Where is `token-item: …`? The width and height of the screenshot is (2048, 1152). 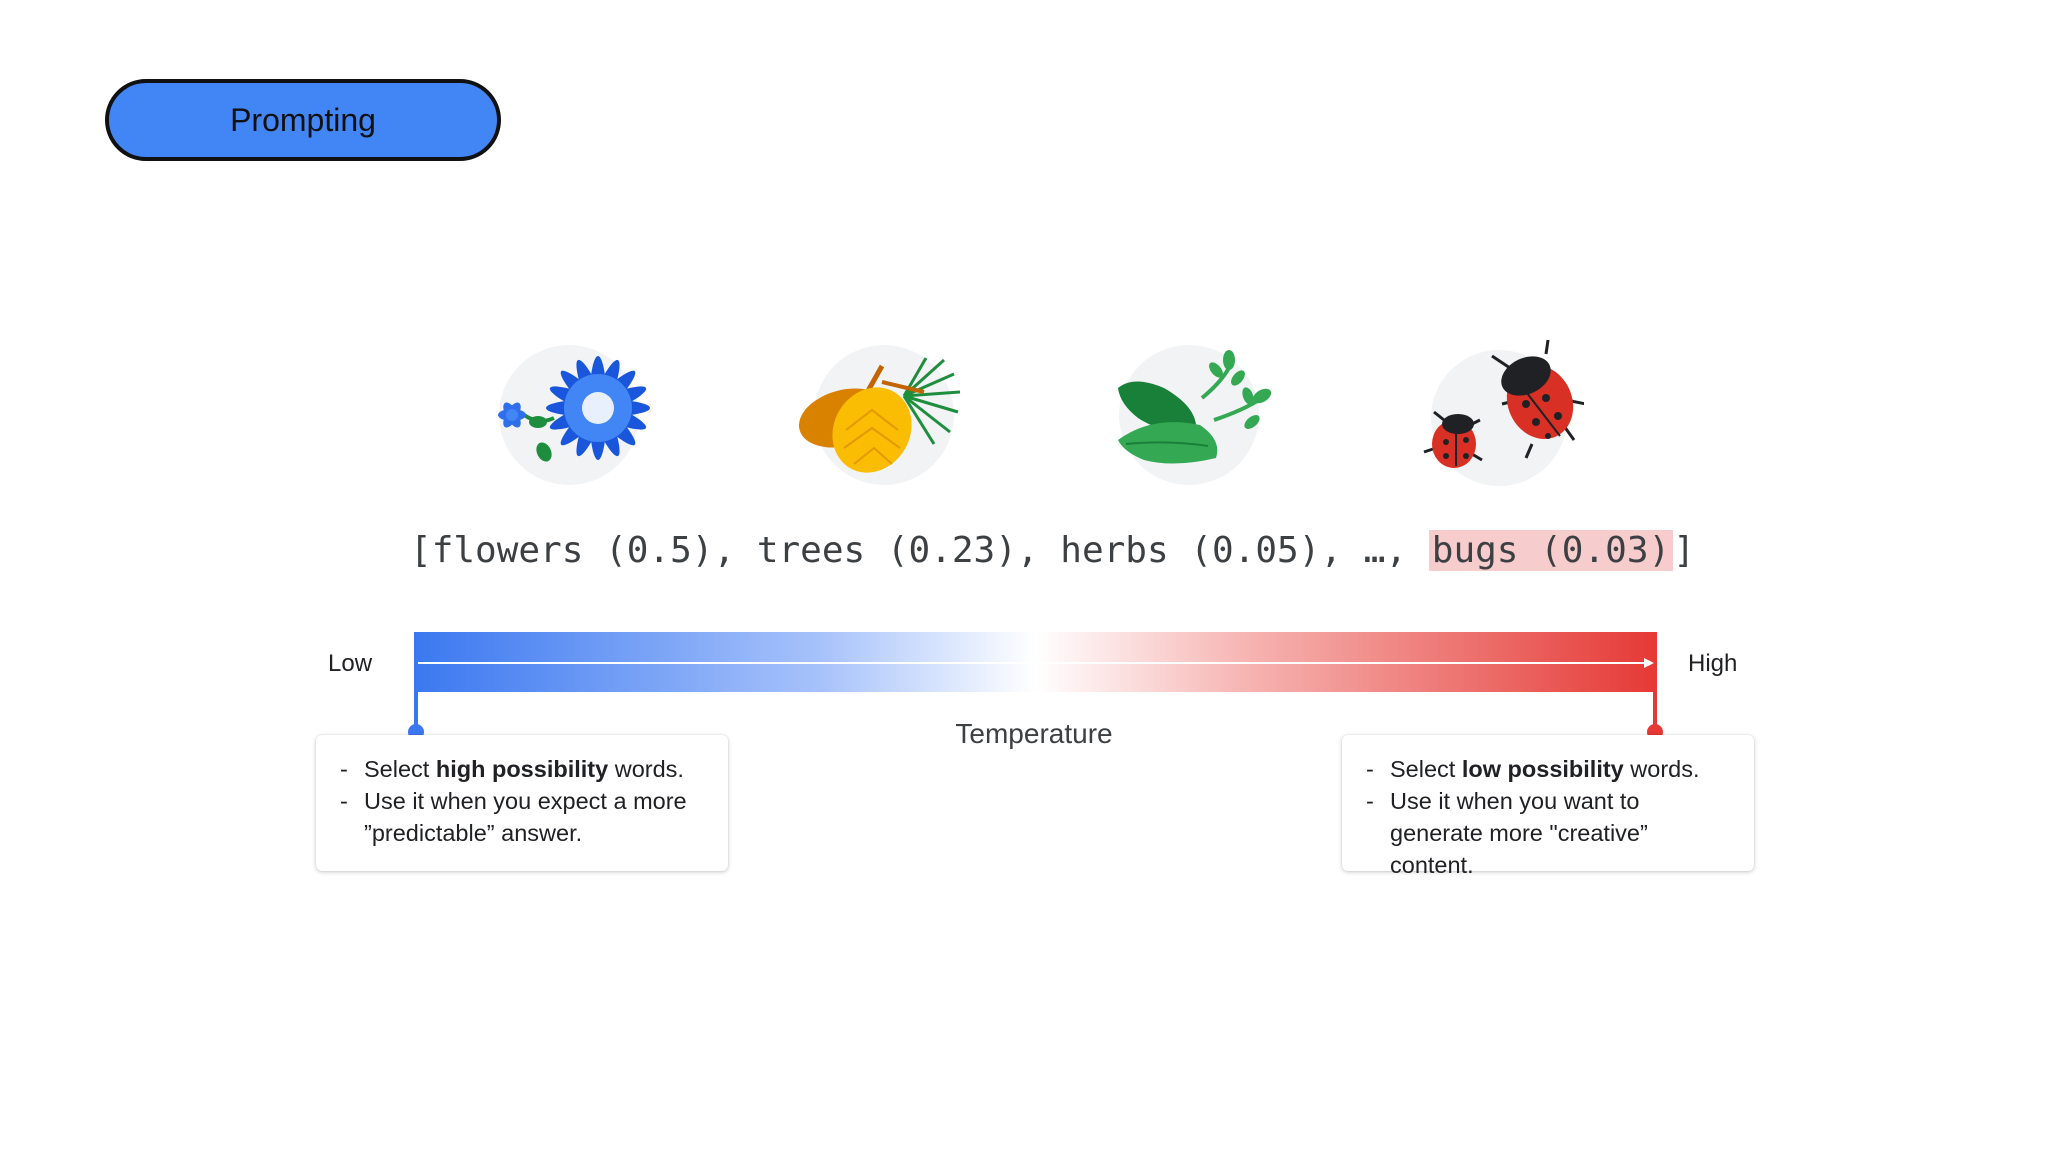
token-item: … is located at coordinates (1374, 550).